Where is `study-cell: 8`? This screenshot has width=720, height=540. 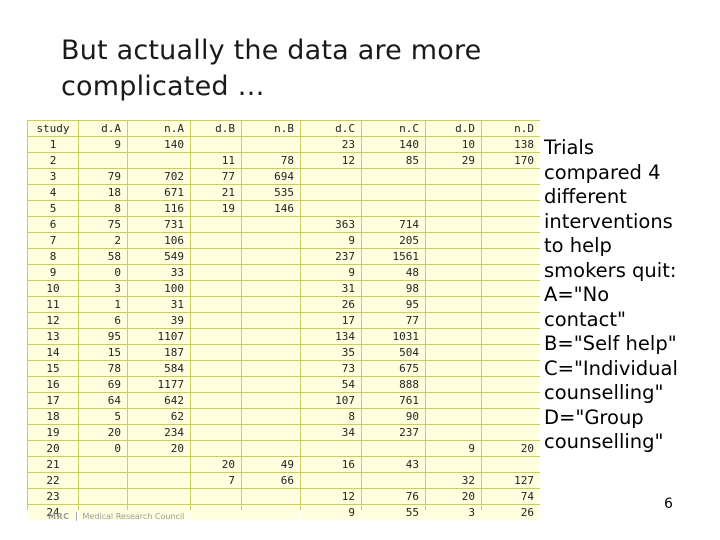 study-cell: 8 is located at coordinates (53, 256).